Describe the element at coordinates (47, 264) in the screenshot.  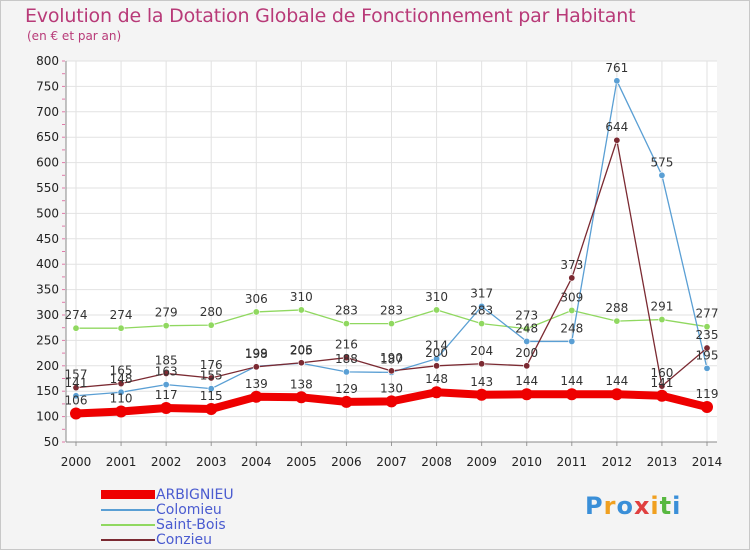
I see `y-tick-label: 400` at that location.